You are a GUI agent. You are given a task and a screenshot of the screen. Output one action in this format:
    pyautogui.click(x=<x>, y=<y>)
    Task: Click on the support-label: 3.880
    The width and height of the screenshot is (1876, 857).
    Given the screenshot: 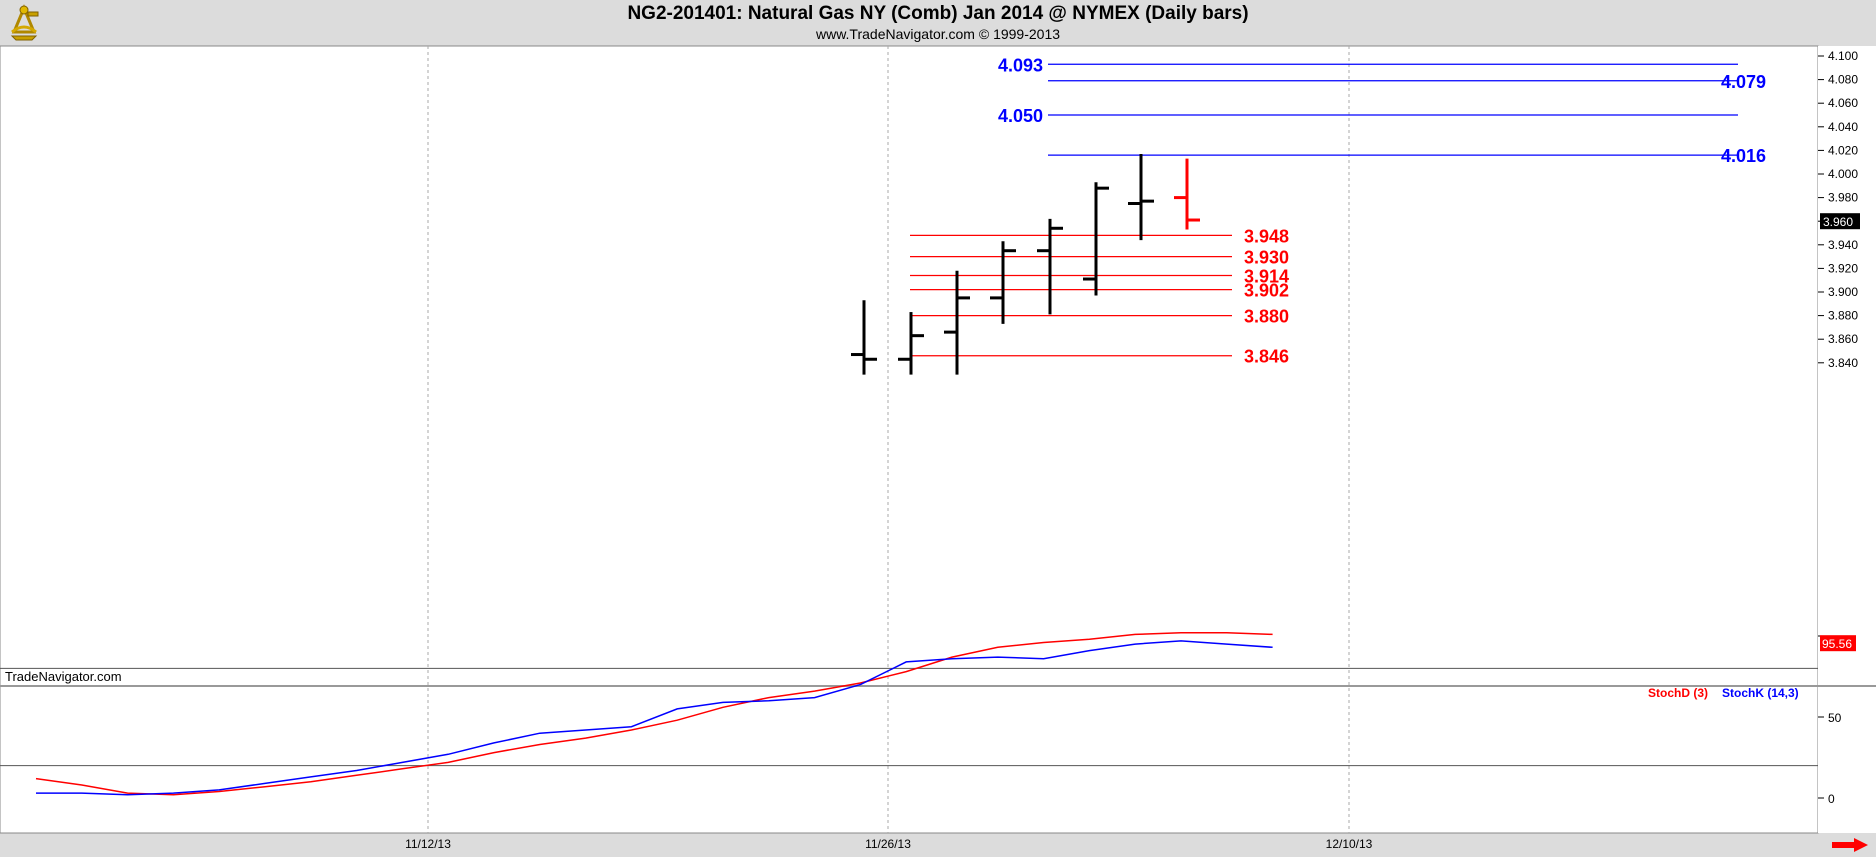 What is the action you would take?
    pyautogui.click(x=1266, y=317)
    